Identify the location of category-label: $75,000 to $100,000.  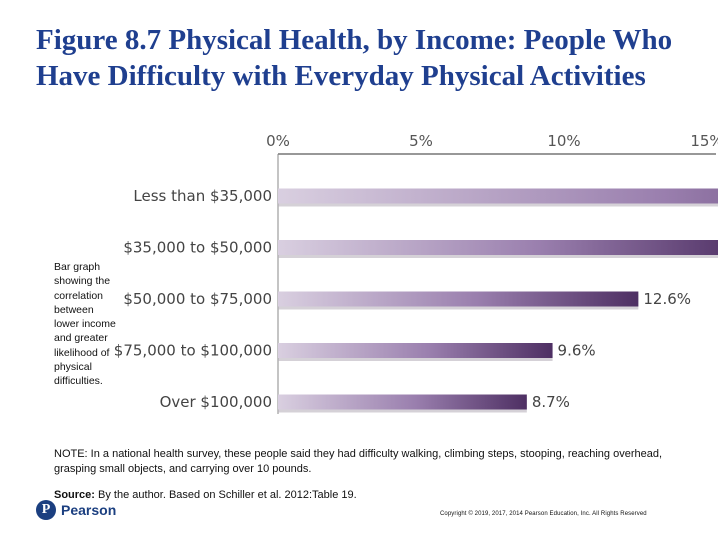
(193, 351).